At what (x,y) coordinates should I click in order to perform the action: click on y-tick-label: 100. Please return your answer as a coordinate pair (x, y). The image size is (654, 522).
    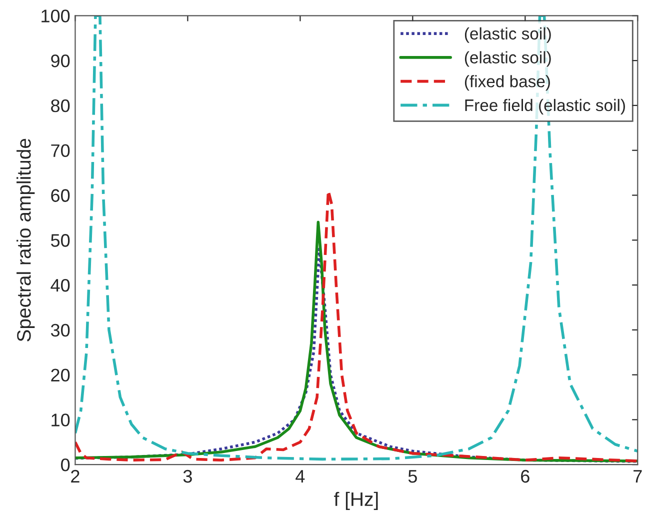
    Looking at the image, I should click on (56, 16).